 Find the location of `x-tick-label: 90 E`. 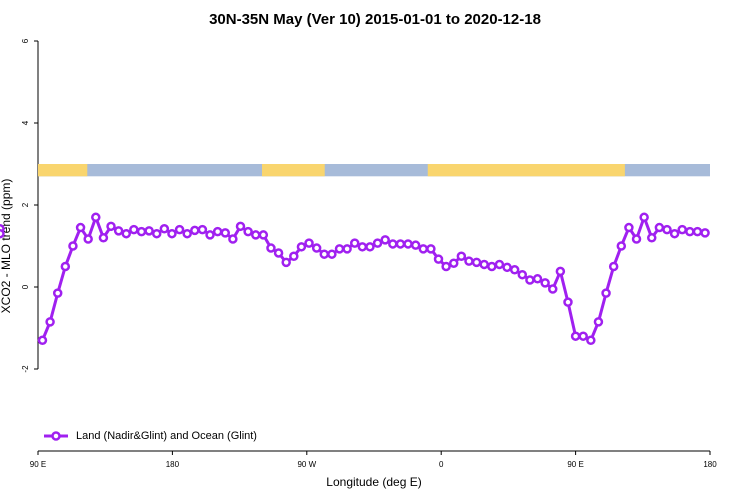

x-tick-label: 90 E is located at coordinates (575, 464).